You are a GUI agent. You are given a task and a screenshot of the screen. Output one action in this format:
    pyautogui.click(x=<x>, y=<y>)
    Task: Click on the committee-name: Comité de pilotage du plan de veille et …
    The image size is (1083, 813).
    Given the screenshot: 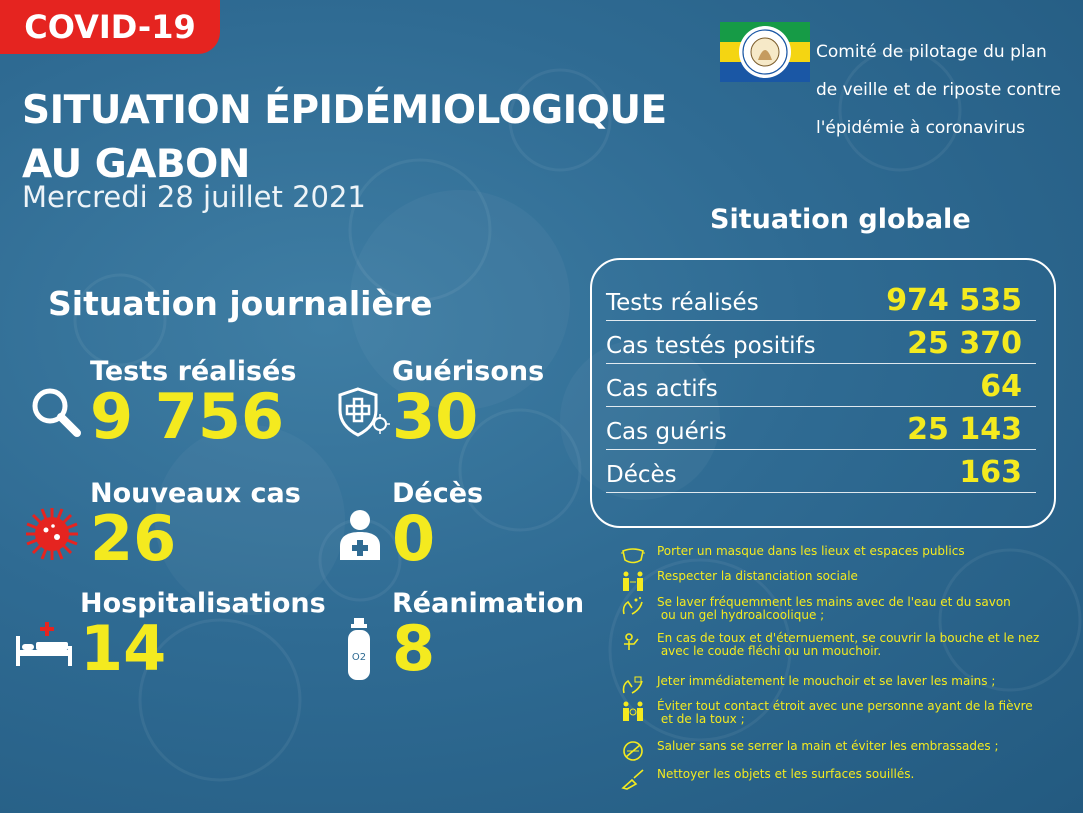 What is the action you would take?
    pyautogui.click(x=938, y=90)
    